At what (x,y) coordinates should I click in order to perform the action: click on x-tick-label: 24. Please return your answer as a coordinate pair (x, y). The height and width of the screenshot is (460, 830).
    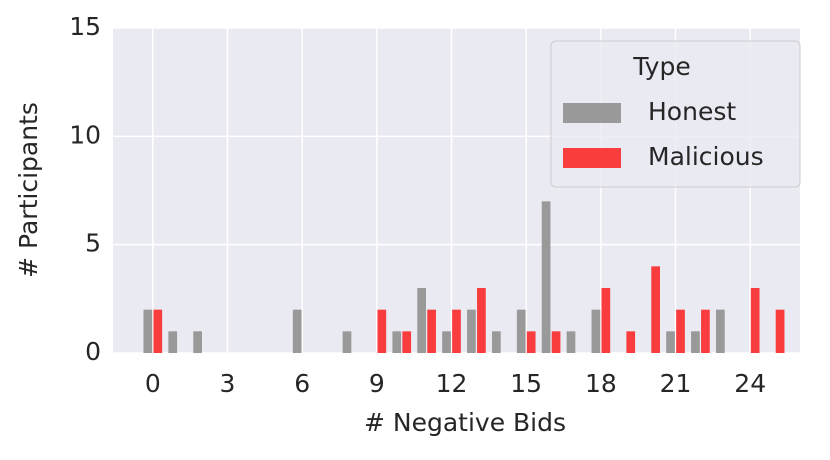
    Looking at the image, I should click on (750, 383).